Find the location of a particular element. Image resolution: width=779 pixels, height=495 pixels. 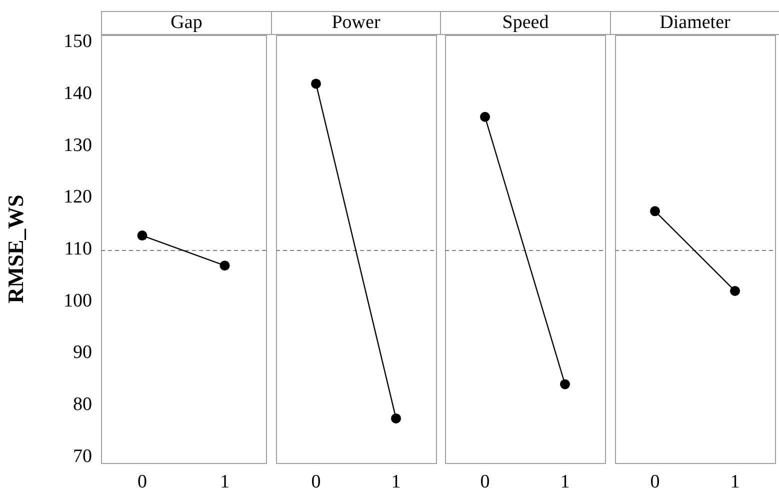

y-tick-label: 90 is located at coordinates (82, 353).